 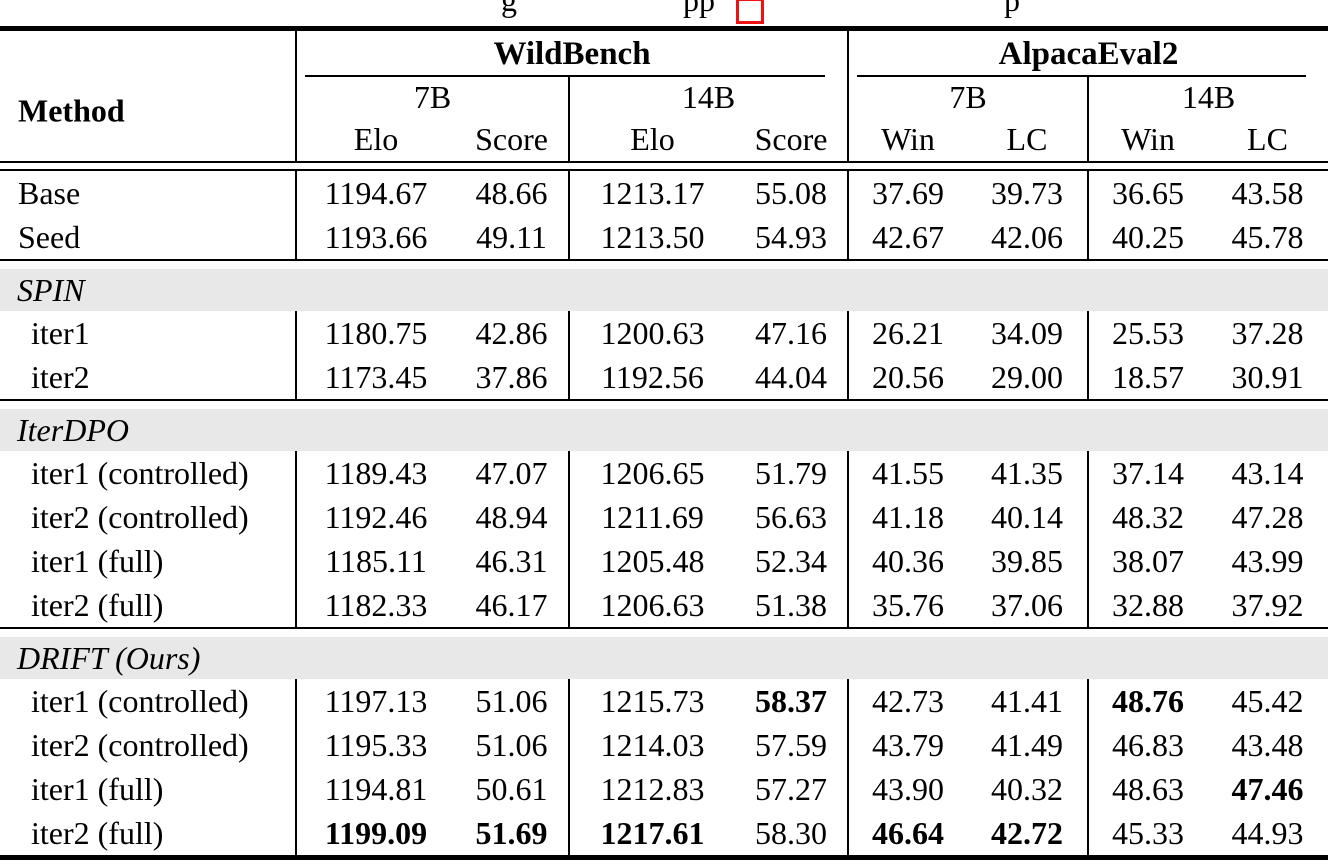 What do you see at coordinates (1027, 744) in the screenshot?
I see `metric-cell: 41.49` at bounding box center [1027, 744].